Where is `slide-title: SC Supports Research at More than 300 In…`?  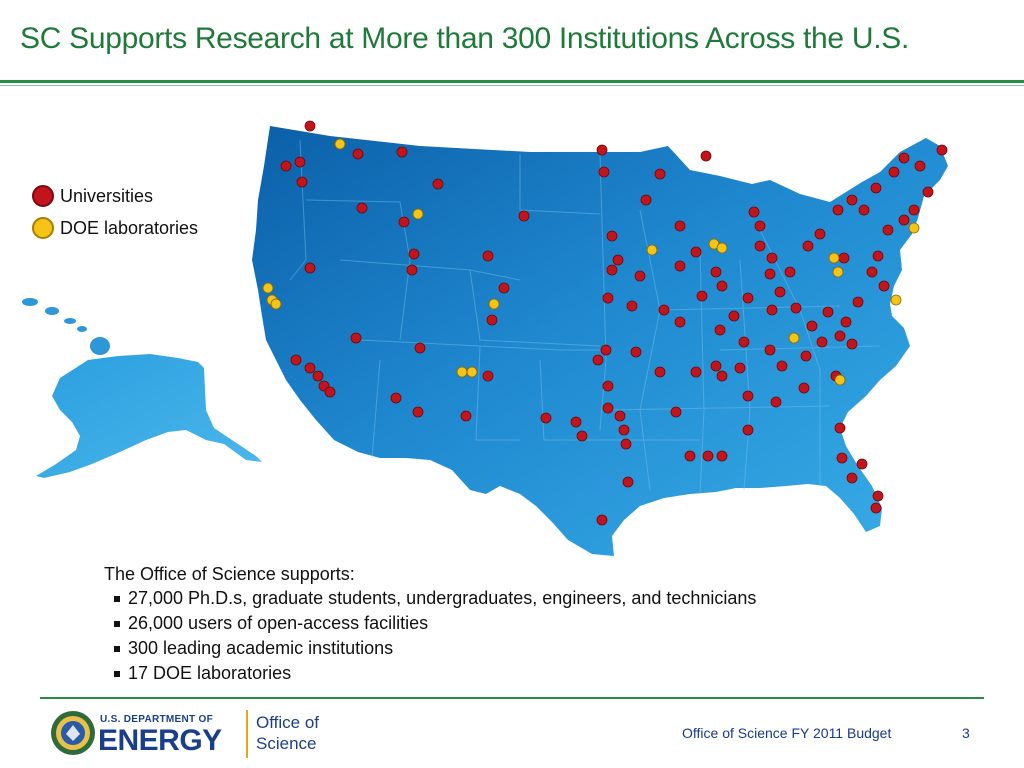 slide-title: SC Supports Research at More than 300 In… is located at coordinates (464, 38).